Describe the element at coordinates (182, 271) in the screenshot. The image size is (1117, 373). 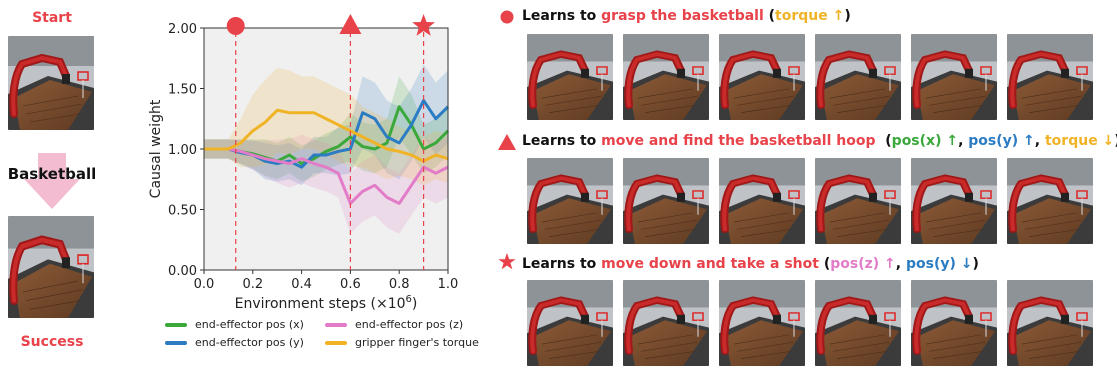
I see `y-tick-label: 0.00` at that location.